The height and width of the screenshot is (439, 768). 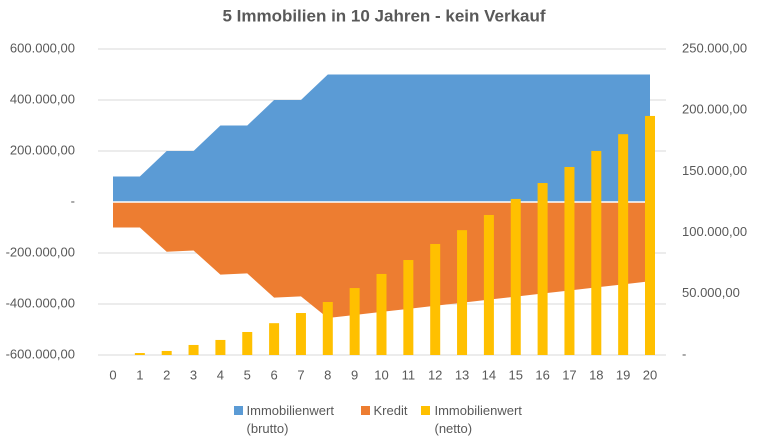 What do you see at coordinates (354, 374) in the screenshot?
I see `x-tick-label: 9` at bounding box center [354, 374].